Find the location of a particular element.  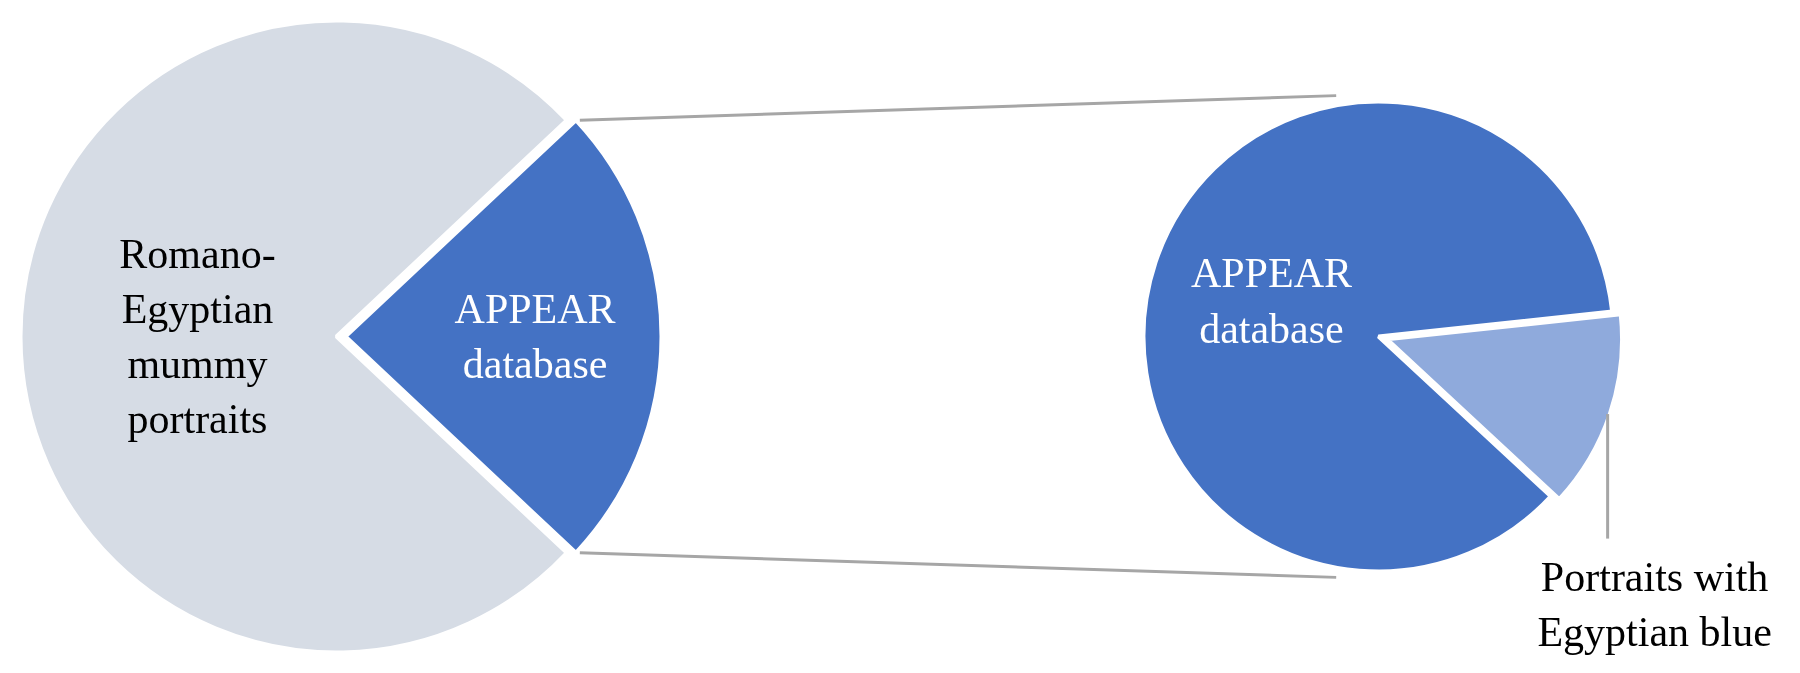

slice-label: Romano-Egyptian mummy portraits is located at coordinates (197, 336).